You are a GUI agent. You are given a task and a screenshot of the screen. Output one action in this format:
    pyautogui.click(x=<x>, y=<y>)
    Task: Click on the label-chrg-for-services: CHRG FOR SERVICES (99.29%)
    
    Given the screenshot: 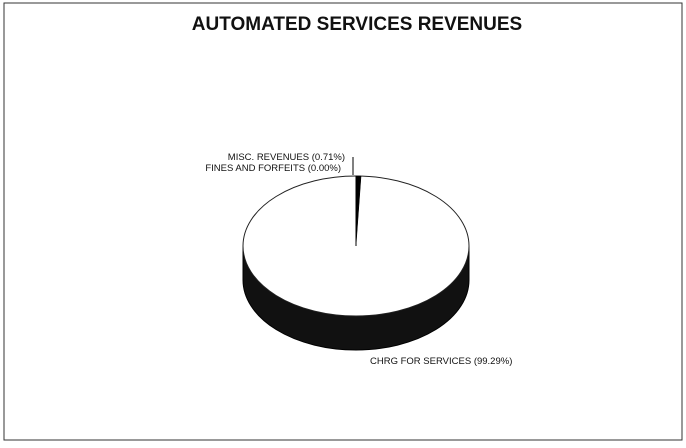 What is the action you would take?
    pyautogui.click(x=441, y=361)
    